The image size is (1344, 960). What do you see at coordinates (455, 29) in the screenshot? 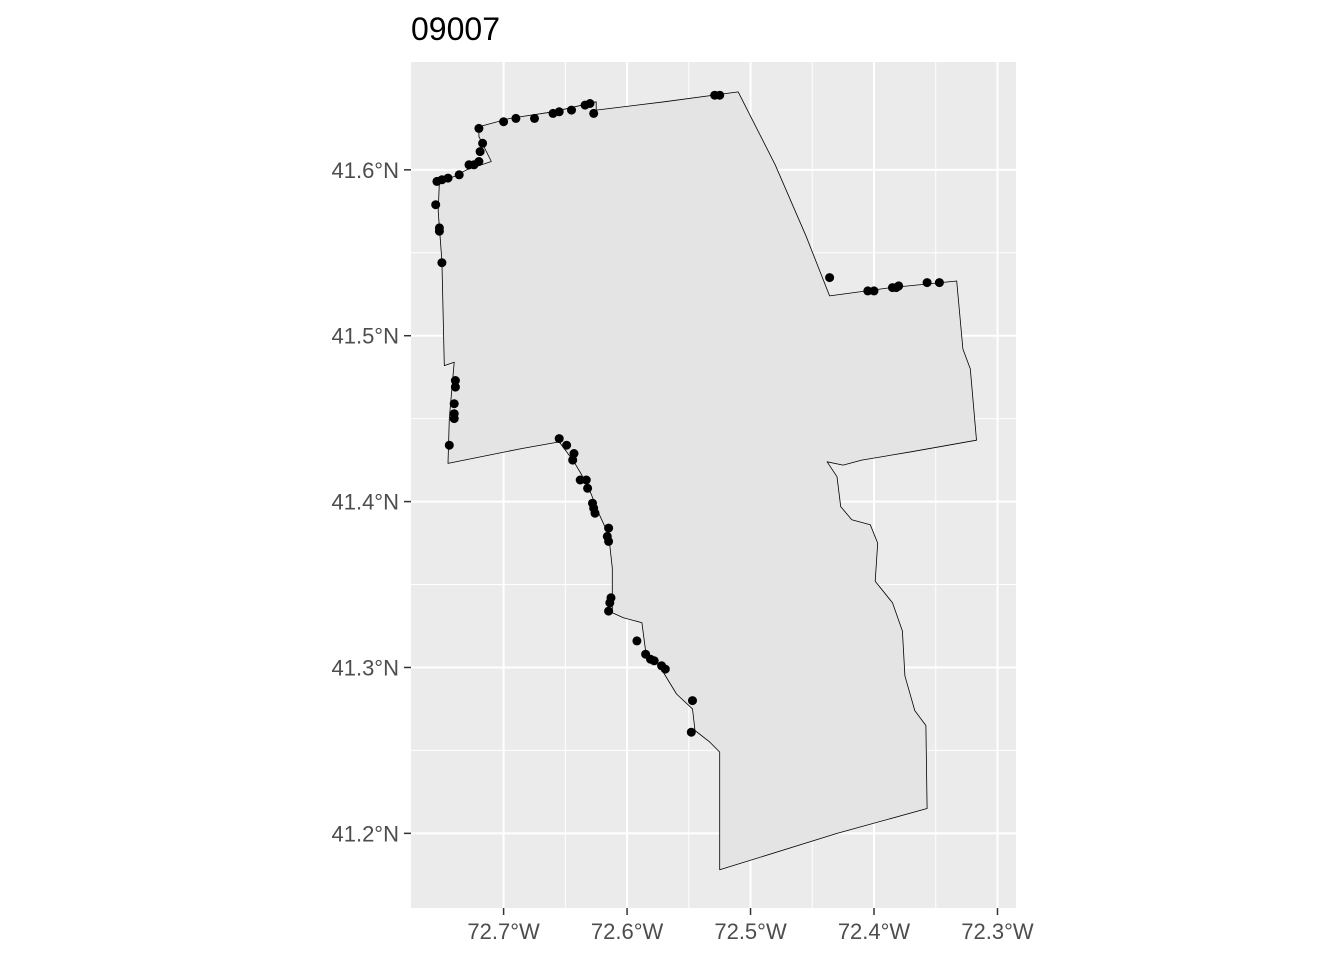
I see `chart-title: 09007` at bounding box center [455, 29].